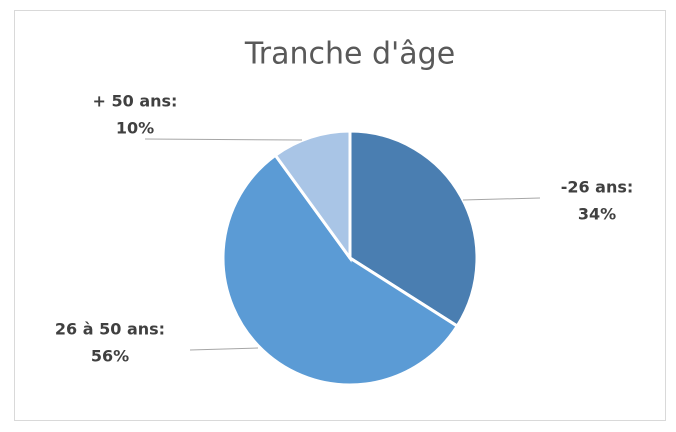 The width and height of the screenshot is (676, 432). I want to click on data-label-value: 56%, so click(110, 356).